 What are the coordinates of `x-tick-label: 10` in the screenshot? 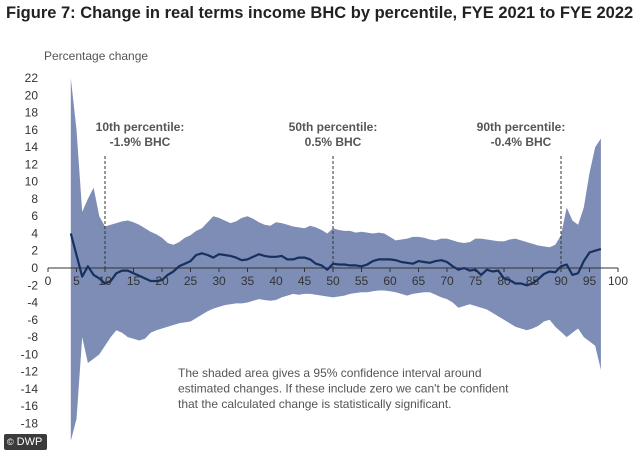 It's located at (105, 281).